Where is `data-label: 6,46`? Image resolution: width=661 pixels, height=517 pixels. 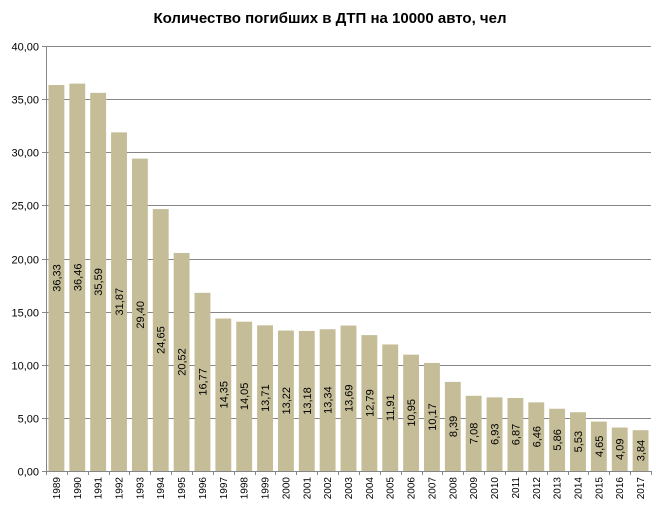
data-label: 6,46 is located at coordinates (537, 436).